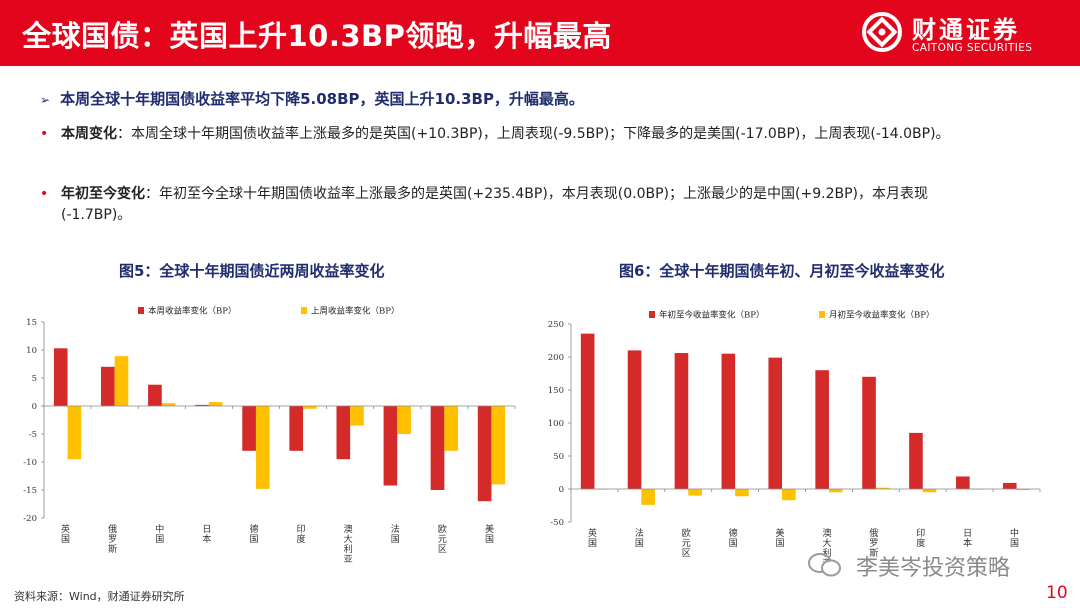 This screenshot has width=1080, height=608. Describe the element at coordinates (355, 311) in the screenshot. I see `legend-label: 上周收益率变化（BP）` at that location.